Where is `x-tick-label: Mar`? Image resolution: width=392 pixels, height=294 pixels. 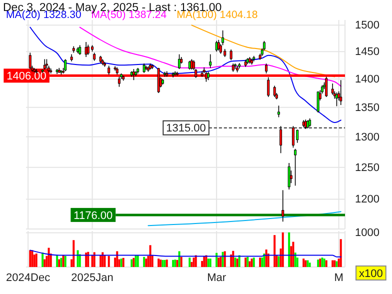
x-tick-label: Mar is located at coordinates (216, 278).